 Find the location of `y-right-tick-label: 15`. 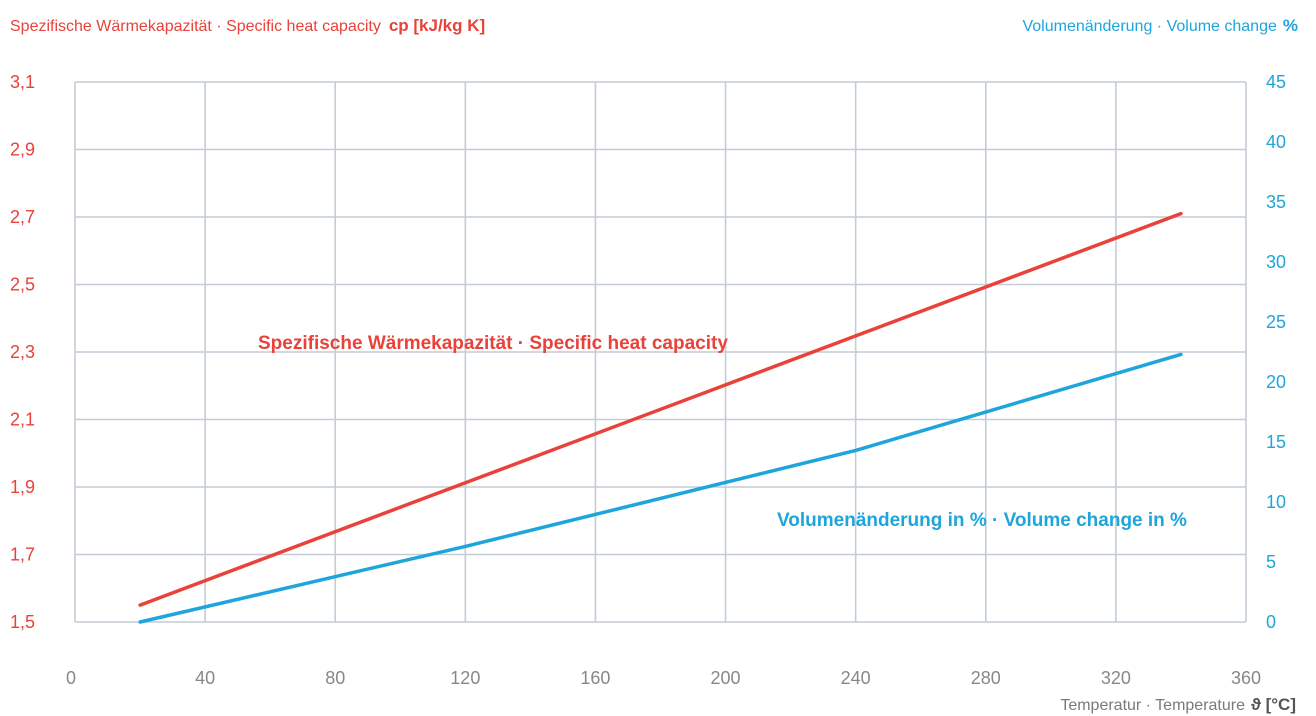

y-right-tick-label: 15 is located at coordinates (1276, 442).